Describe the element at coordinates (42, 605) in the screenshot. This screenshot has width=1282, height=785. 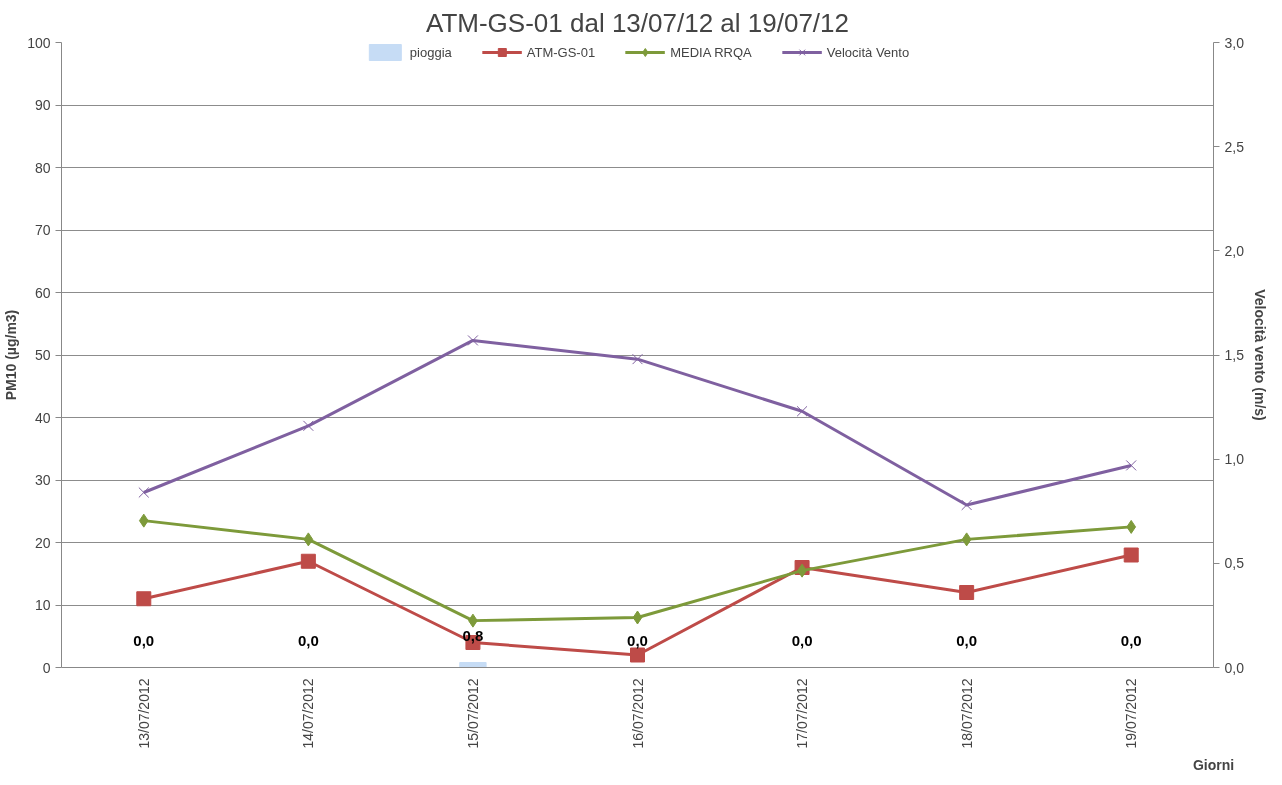
I see `y-tick-label: 10` at that location.